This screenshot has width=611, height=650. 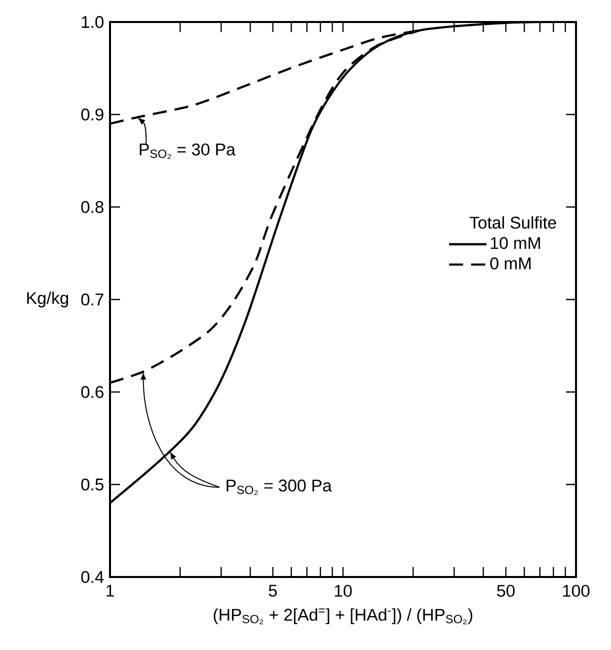 What do you see at coordinates (513, 222) in the screenshot?
I see `legend-title: Total Sulfite` at bounding box center [513, 222].